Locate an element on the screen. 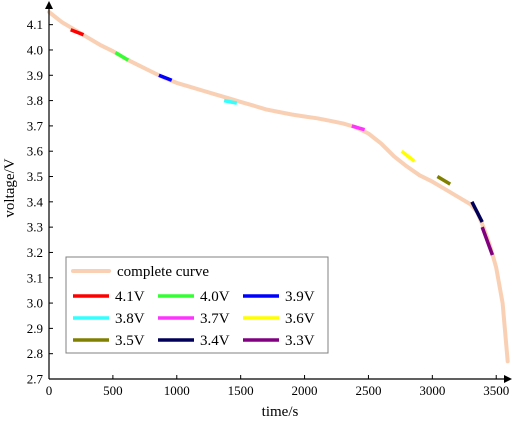  y-tick-label: 2.9 is located at coordinates (35, 328).